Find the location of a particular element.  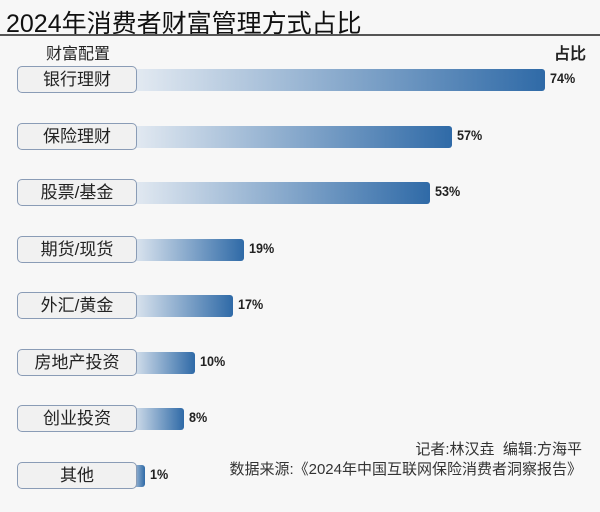

category-label: 银行理财 is located at coordinates (77, 79).